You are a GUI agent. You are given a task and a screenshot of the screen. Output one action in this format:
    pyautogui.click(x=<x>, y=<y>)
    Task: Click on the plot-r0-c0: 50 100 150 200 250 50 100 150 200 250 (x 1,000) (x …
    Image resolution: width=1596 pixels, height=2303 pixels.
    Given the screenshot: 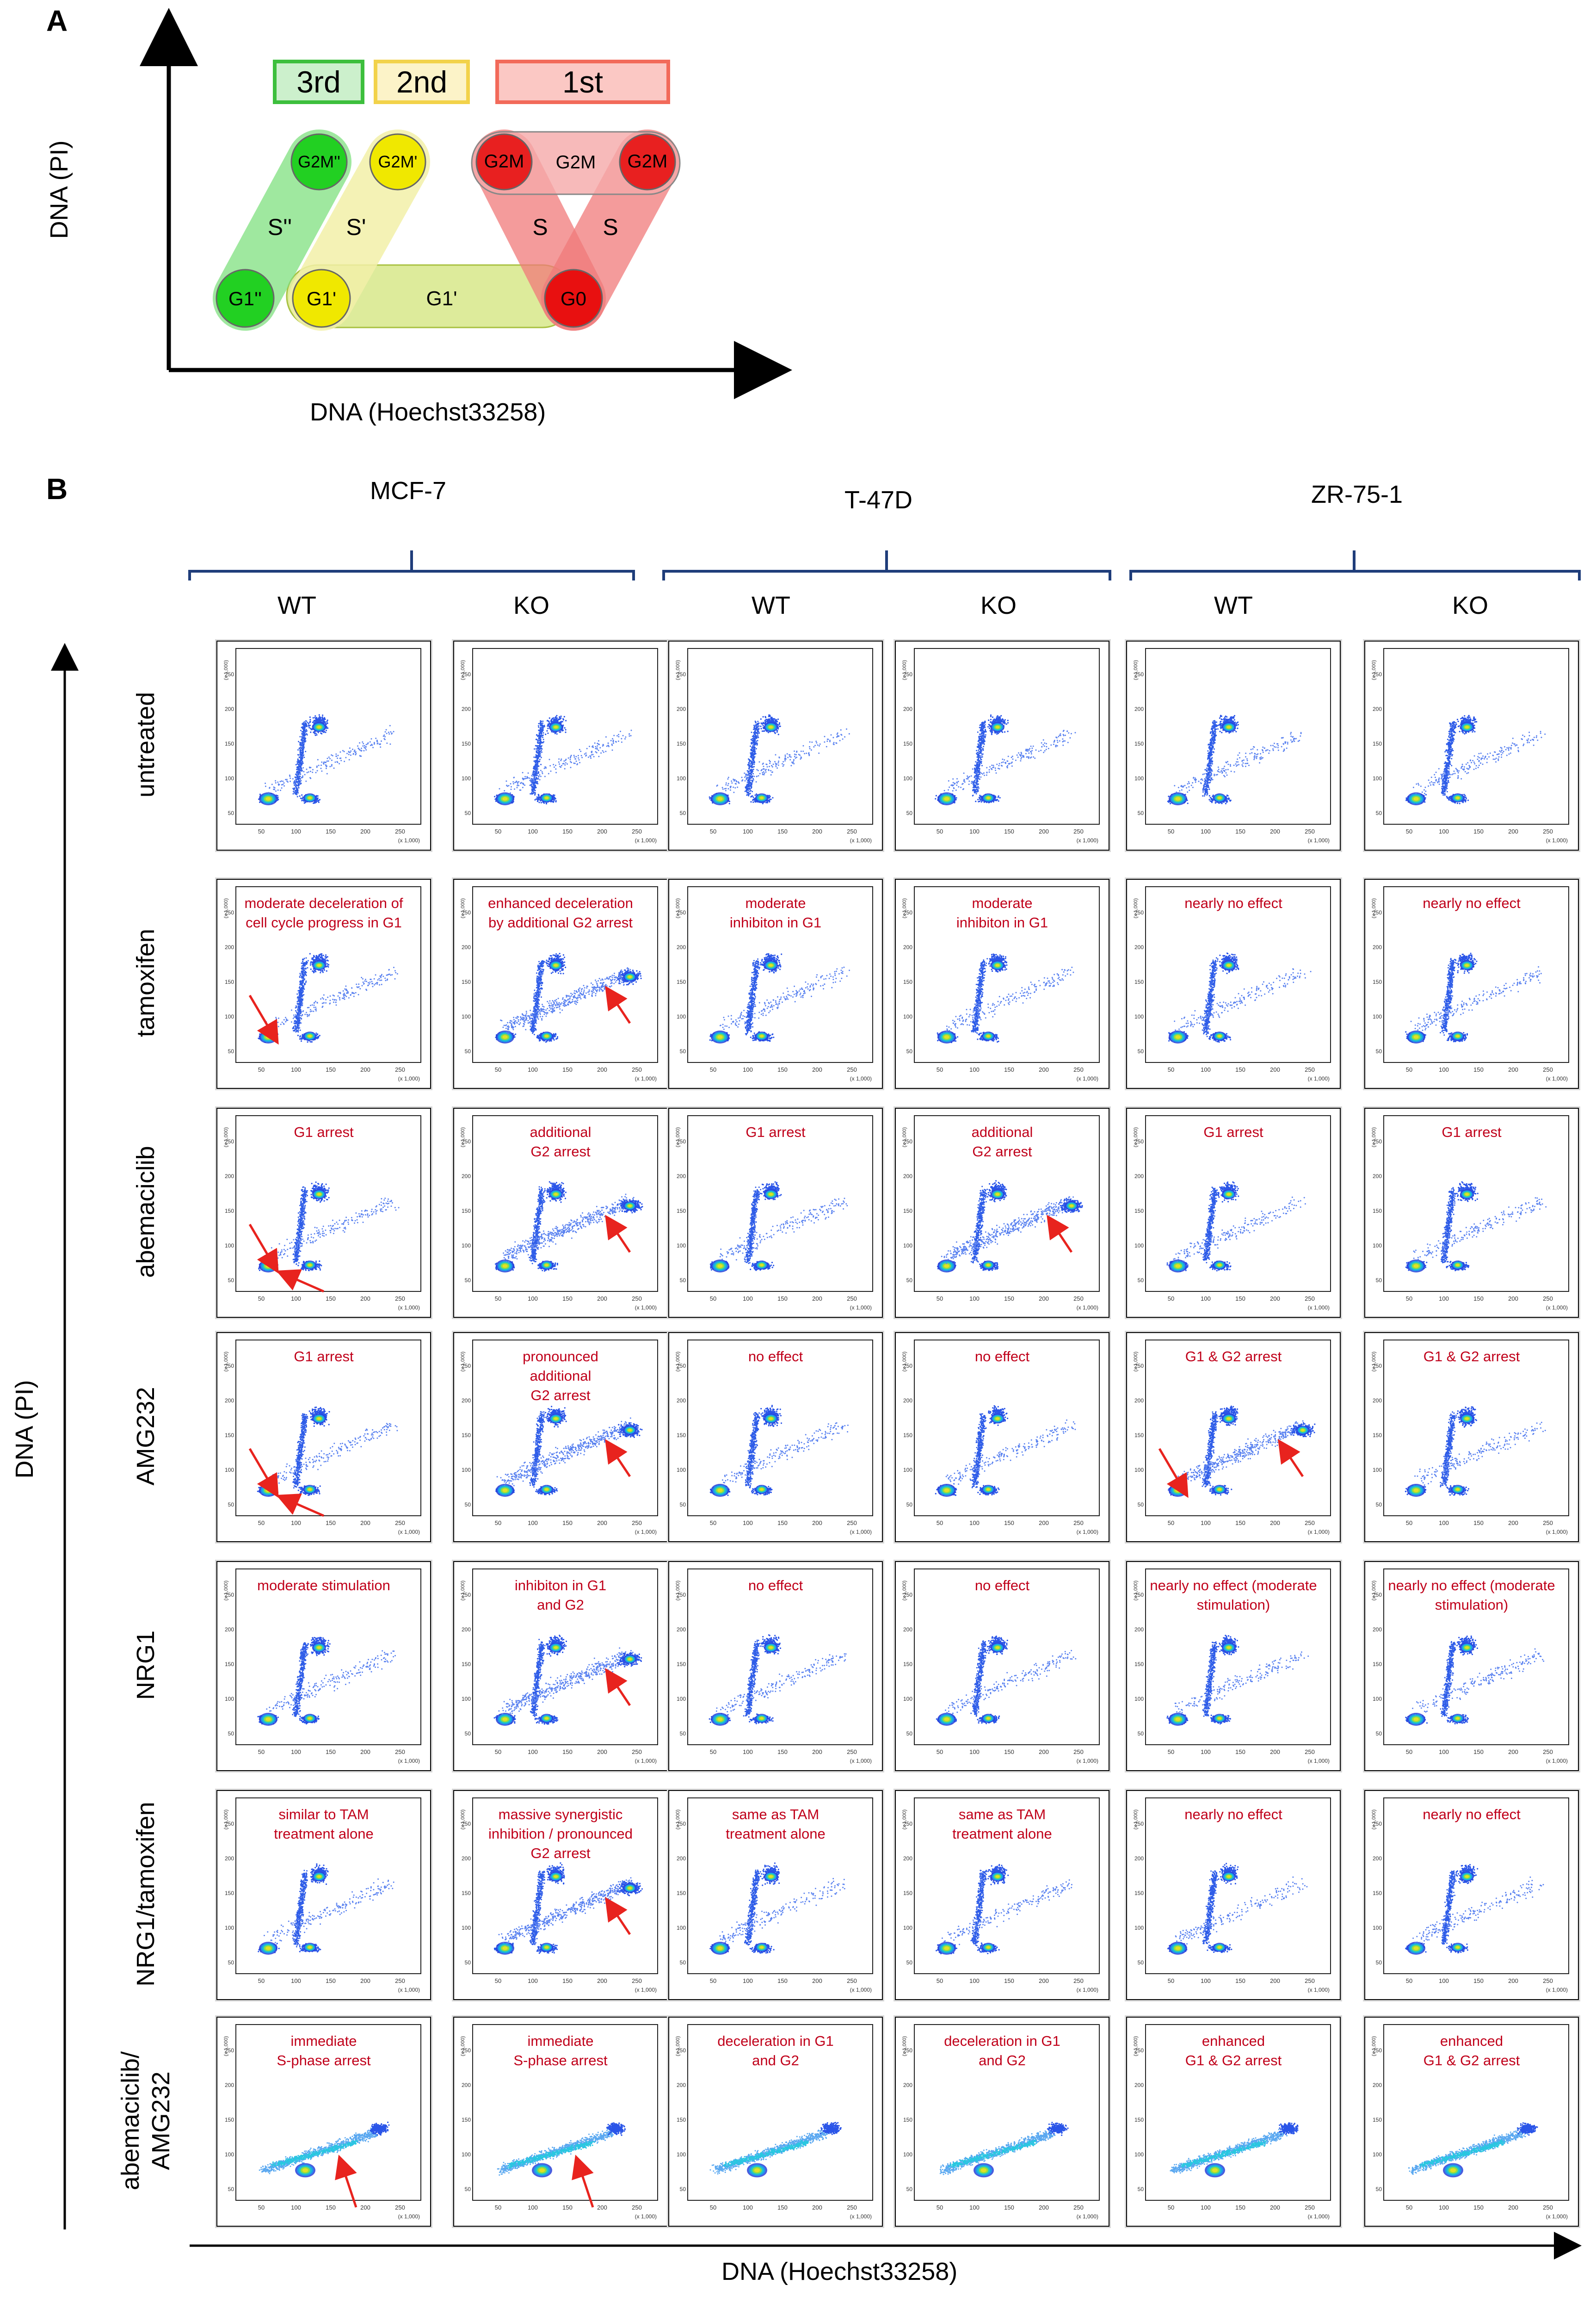 What is the action you would take?
    pyautogui.click(x=323, y=746)
    